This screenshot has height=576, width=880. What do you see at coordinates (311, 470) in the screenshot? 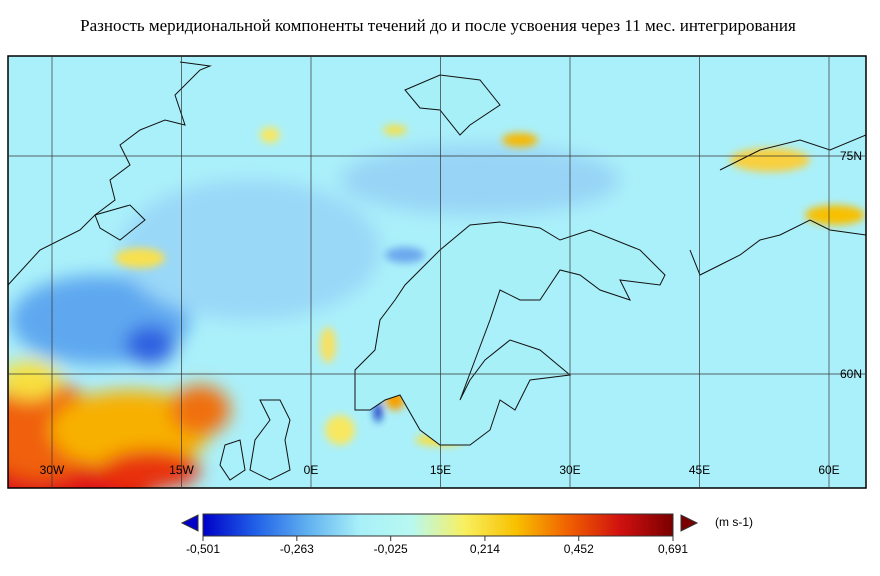
I see `meridian-label: 0E` at bounding box center [311, 470].